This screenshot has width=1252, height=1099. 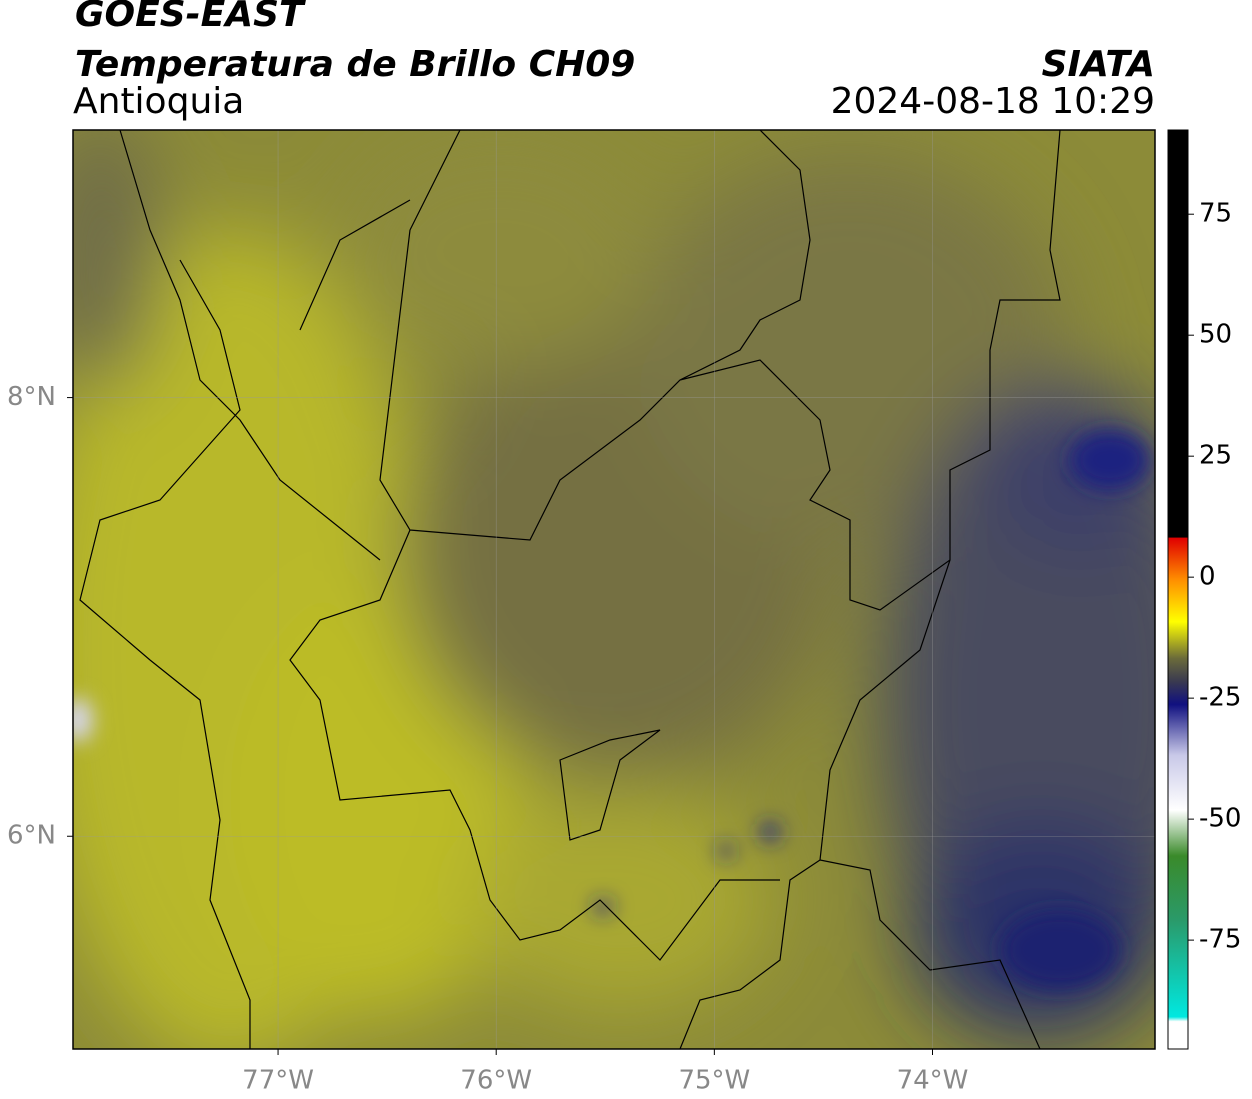 What do you see at coordinates (1098, 64) in the screenshot?
I see `source: SIATA` at bounding box center [1098, 64].